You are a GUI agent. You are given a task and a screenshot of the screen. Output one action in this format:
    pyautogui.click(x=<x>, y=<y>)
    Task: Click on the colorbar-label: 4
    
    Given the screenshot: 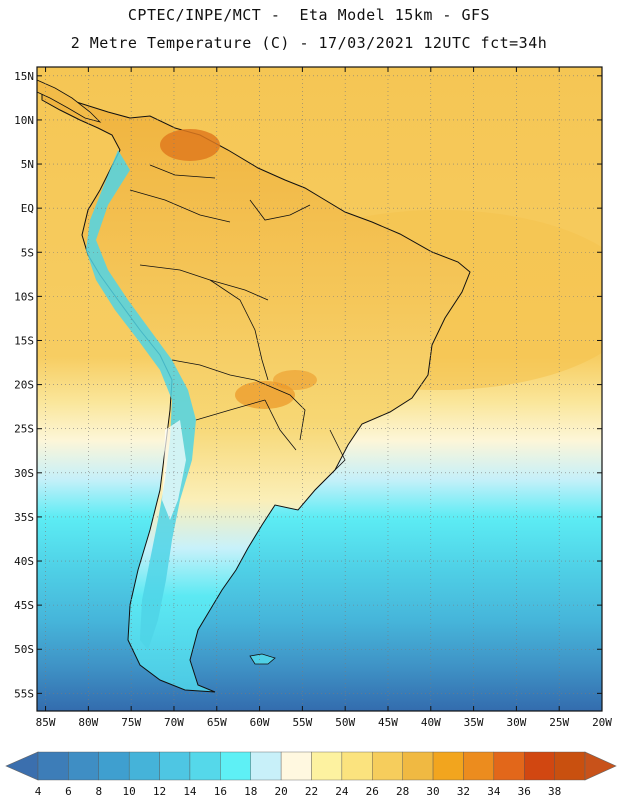 What is the action you would take?
    pyautogui.click(x=38, y=791)
    